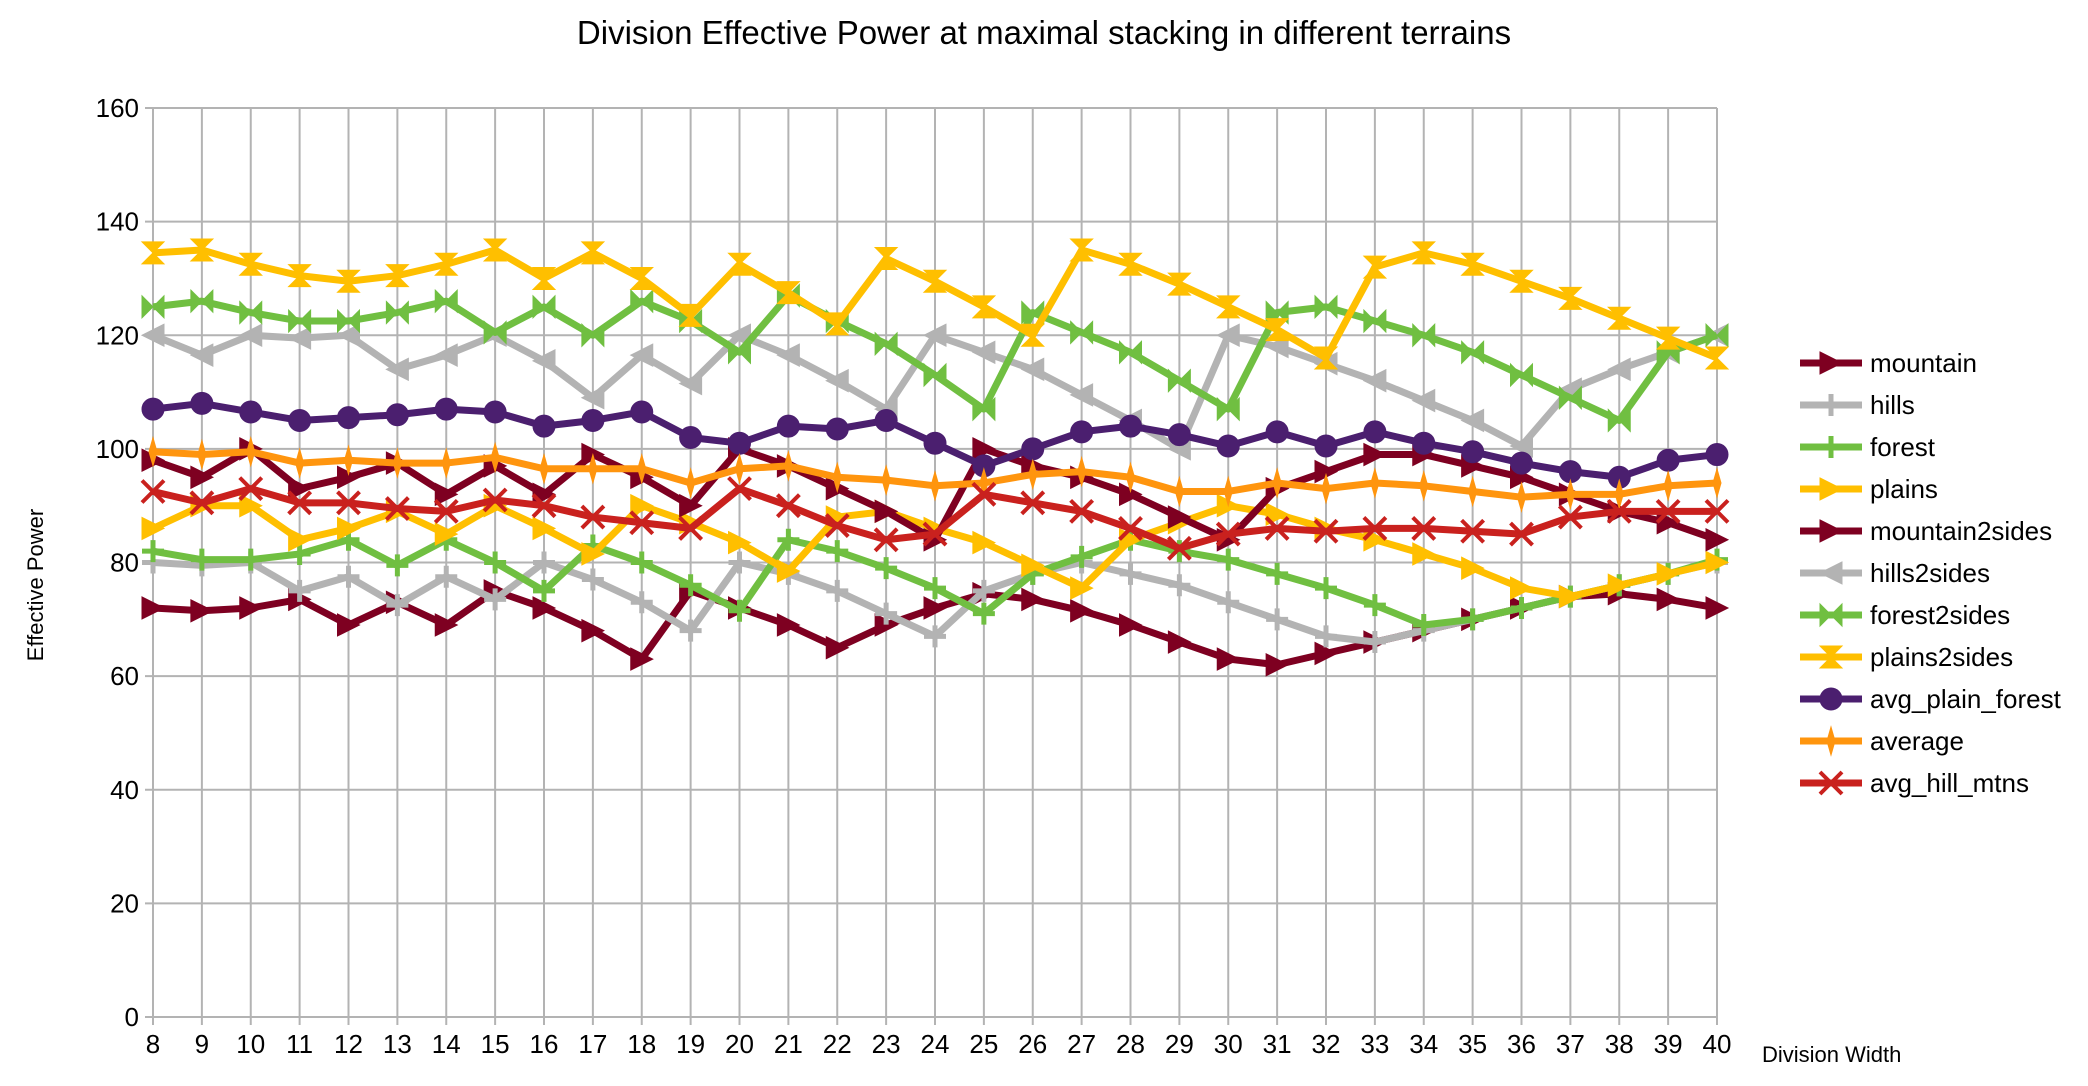 Image resolution: width=2088 pixels, height=1086 pixels. Describe the element at coordinates (117, 335) in the screenshot. I see `y-tick-label: 120` at that location.